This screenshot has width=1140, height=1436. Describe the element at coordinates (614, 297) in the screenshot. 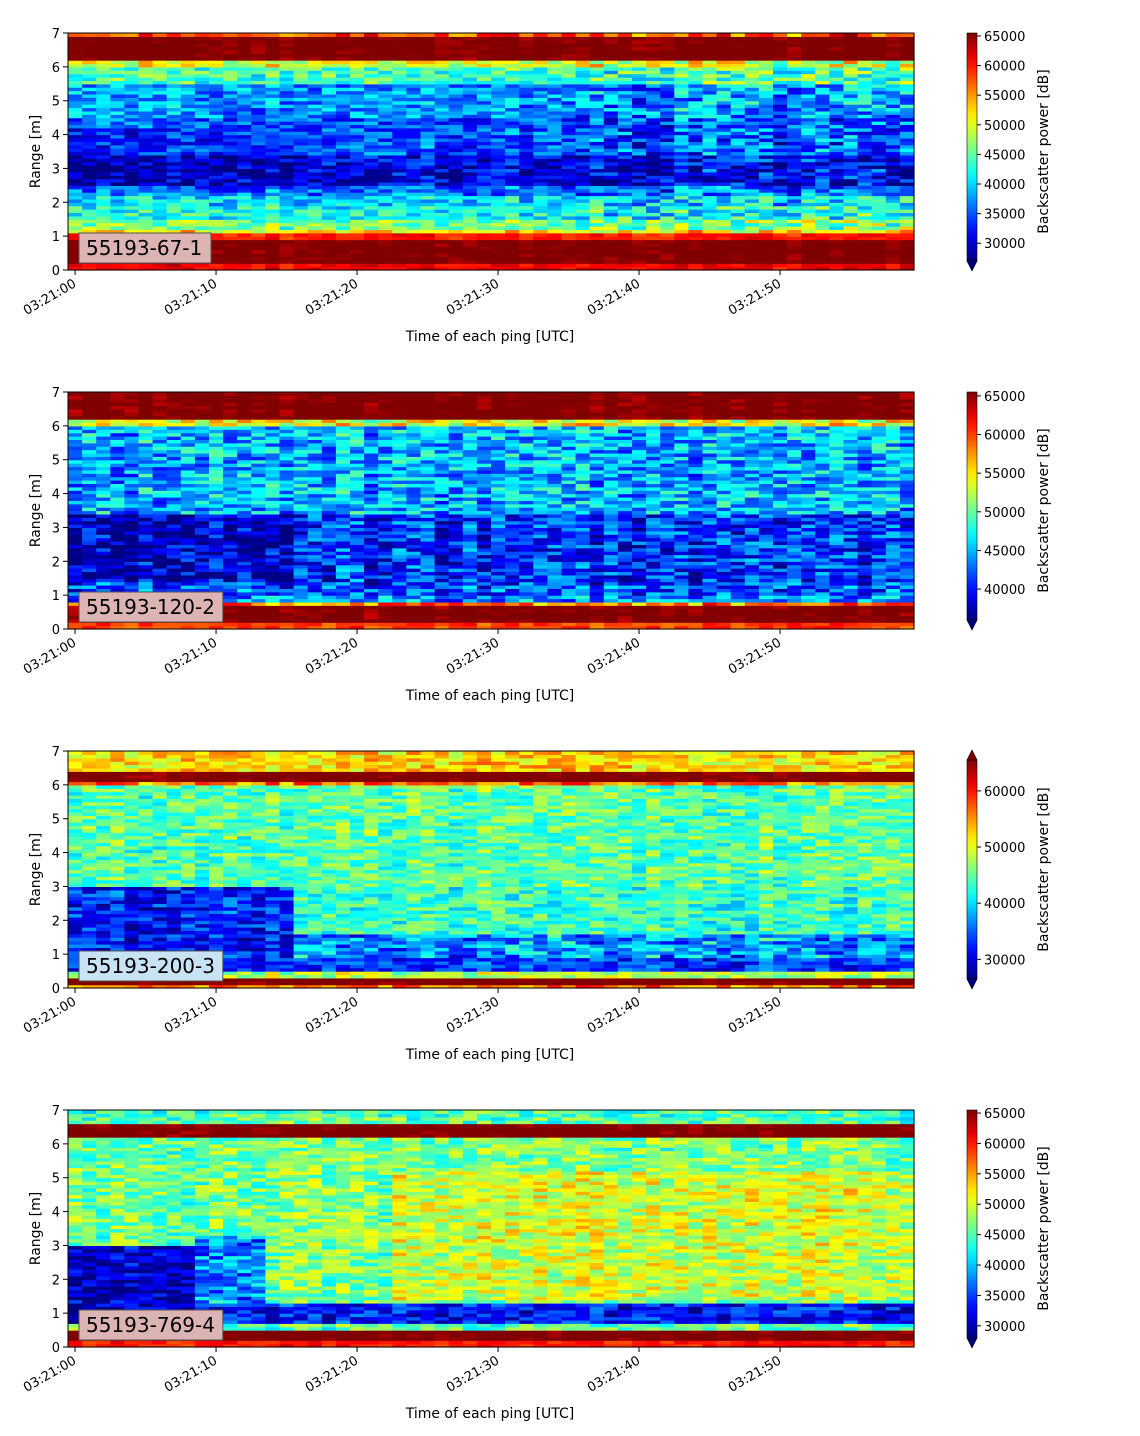

I see `x-tick-label: 03:21:40` at that location.